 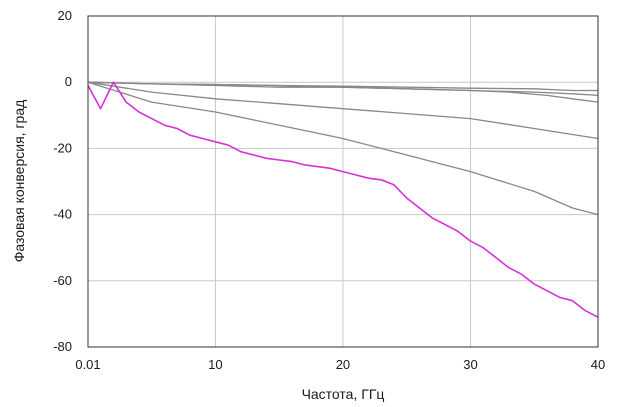 I want to click on y-tick-label: 0, so click(x=68, y=81).